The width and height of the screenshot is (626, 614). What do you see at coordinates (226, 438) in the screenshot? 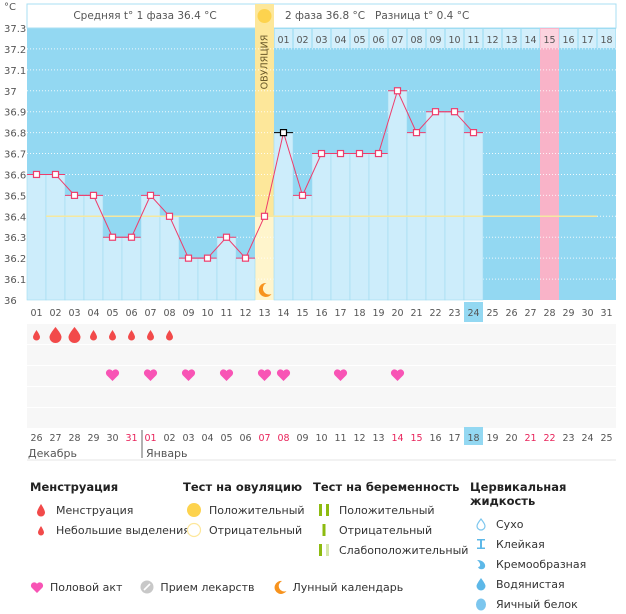
I see `calendar-date: 05` at bounding box center [226, 438].